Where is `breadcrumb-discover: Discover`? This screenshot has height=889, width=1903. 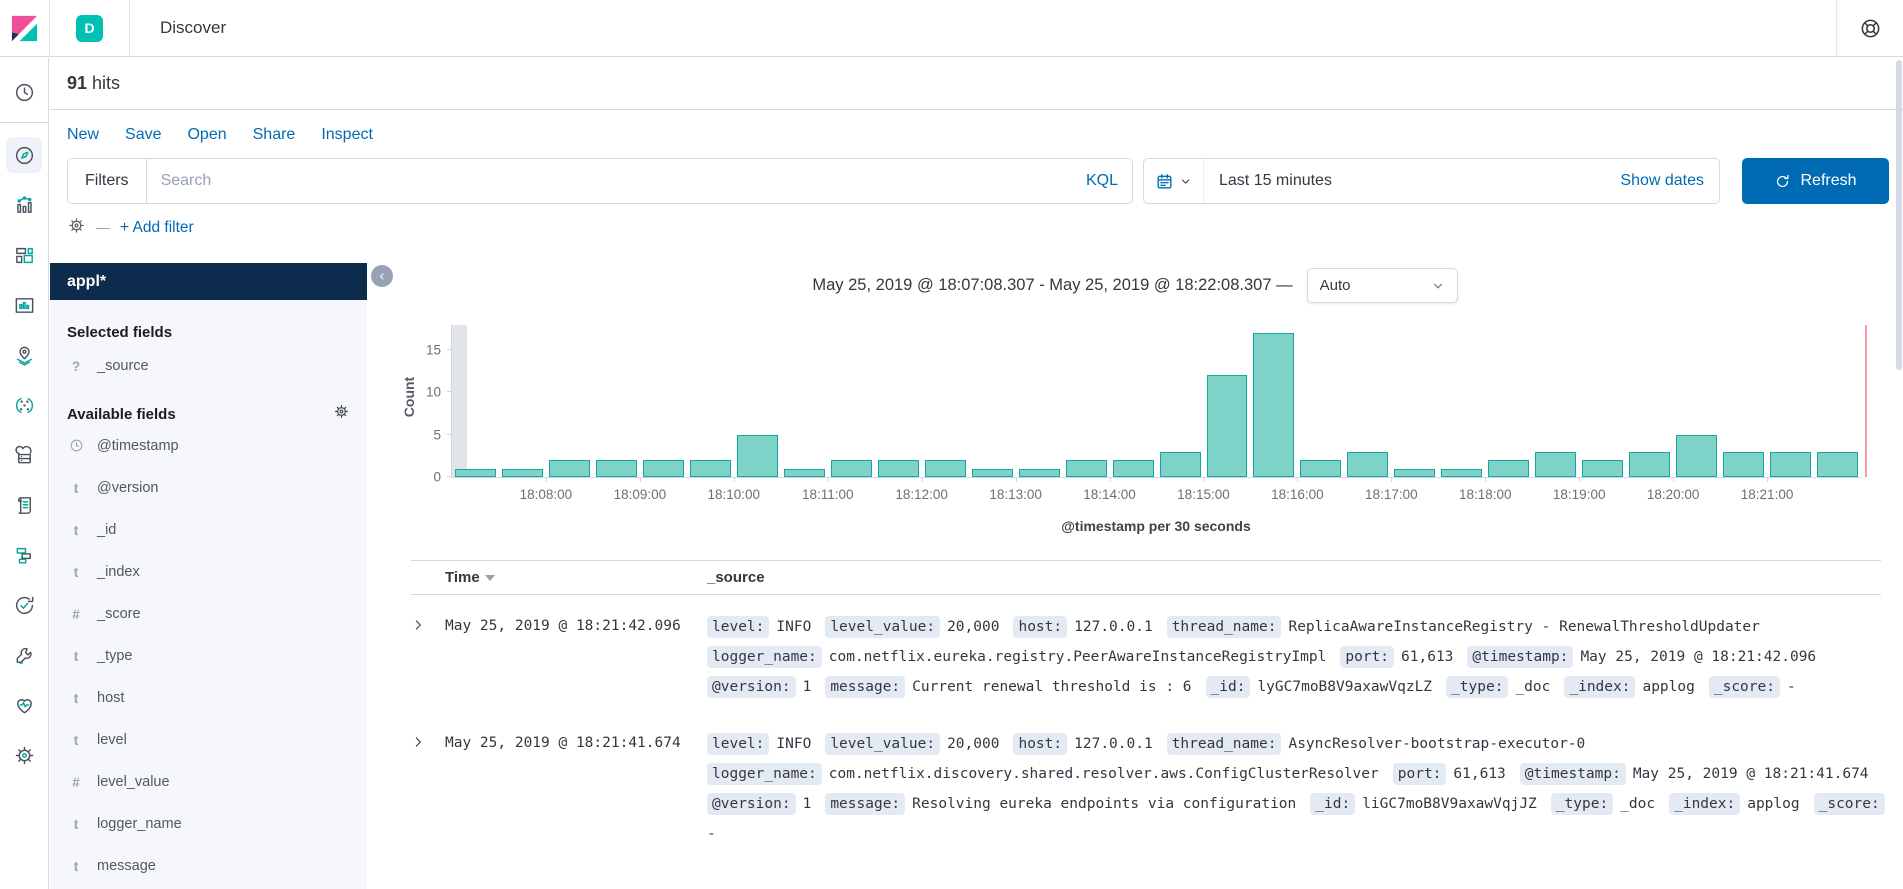 breadcrumb-discover: Discover is located at coordinates (193, 27).